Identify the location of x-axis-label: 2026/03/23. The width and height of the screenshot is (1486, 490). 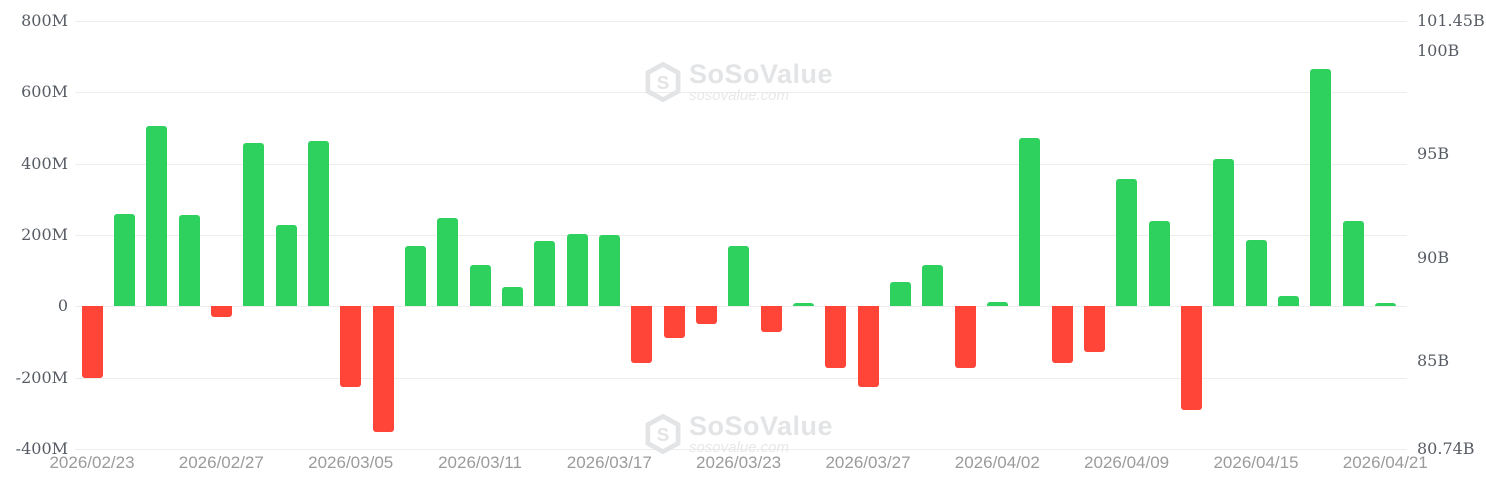
(739, 462).